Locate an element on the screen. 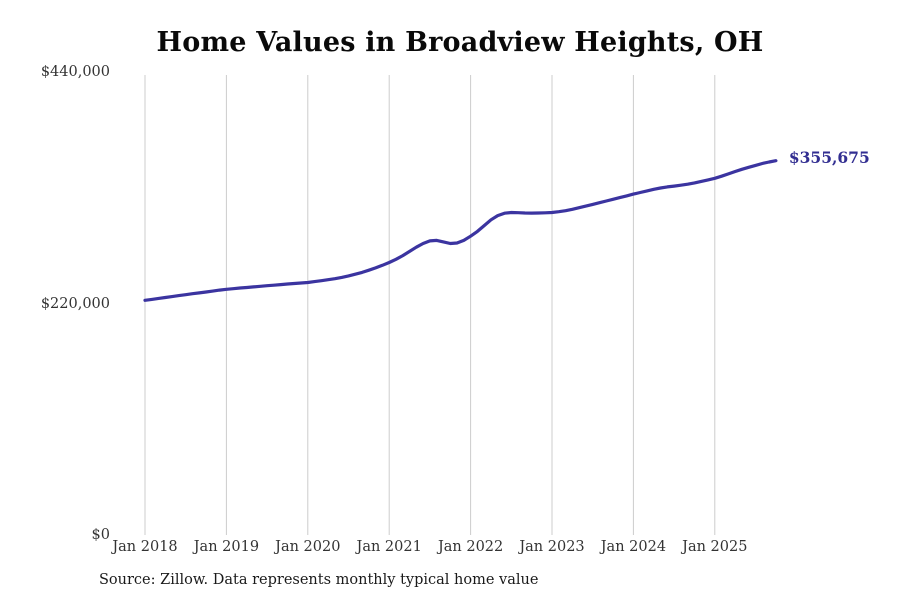 The image size is (900, 600). x-tick-label: Jan 2020 is located at coordinates (308, 547).